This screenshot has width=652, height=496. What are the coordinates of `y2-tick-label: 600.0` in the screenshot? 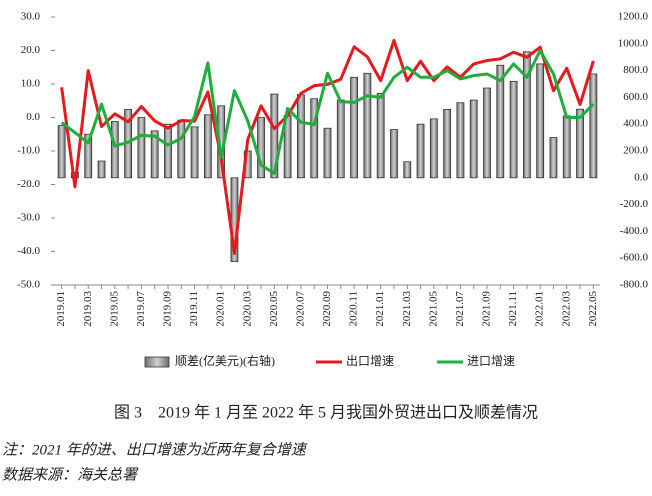 It's located at (635, 97).